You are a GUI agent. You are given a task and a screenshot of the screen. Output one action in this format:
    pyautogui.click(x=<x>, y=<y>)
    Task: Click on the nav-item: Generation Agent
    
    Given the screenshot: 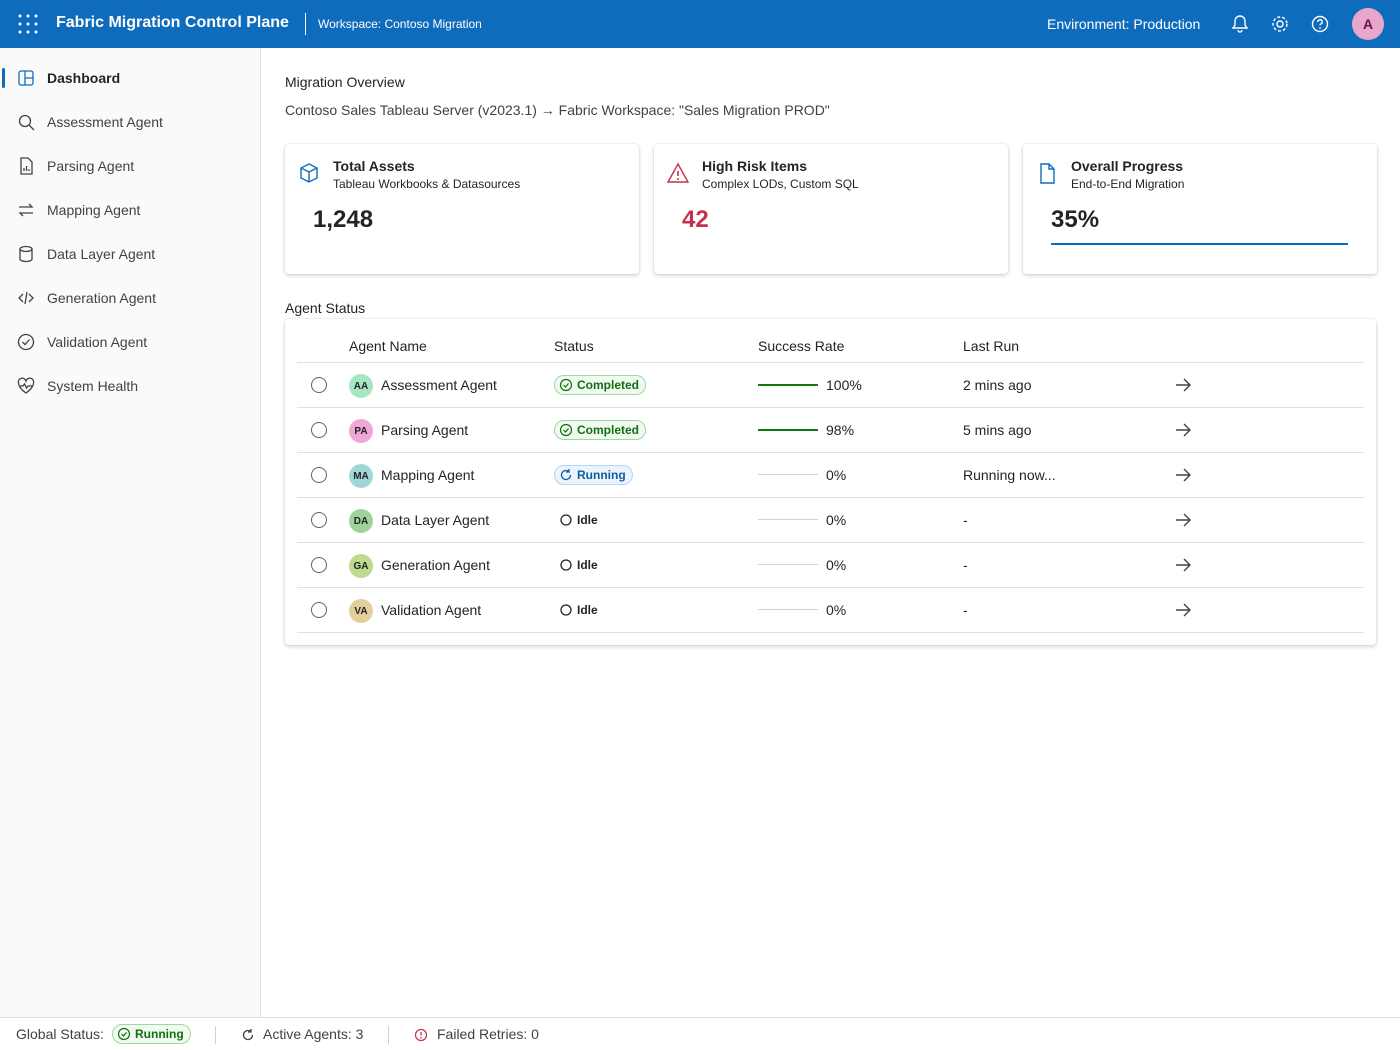 What is the action you would take?
    pyautogui.click(x=130, y=298)
    